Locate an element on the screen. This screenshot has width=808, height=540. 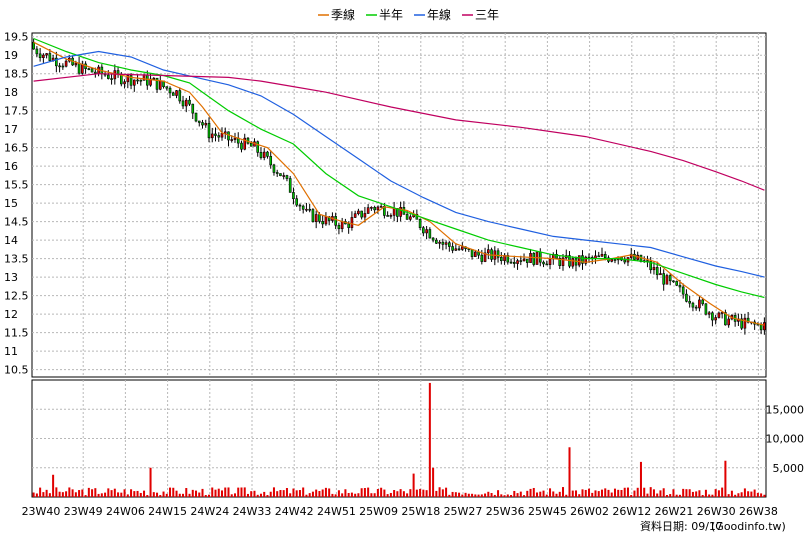
price-tick-label: 11 is located at coordinates (11, 351).